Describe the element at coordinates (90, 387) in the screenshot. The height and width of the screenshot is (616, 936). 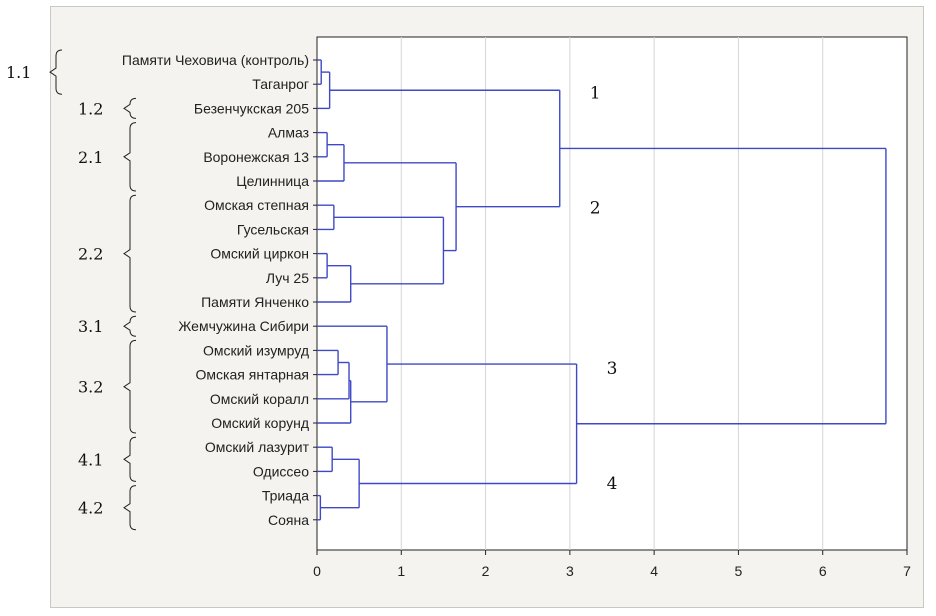
I see `group-label: 3.2` at that location.